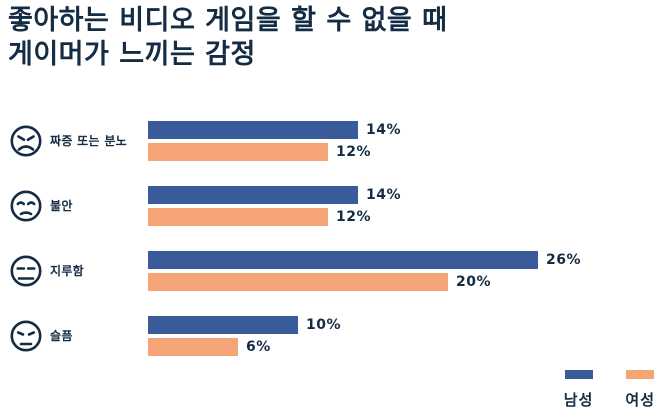 This screenshot has width=670, height=419. I want to click on category-label: 짜증 또는 분노, so click(88, 141).